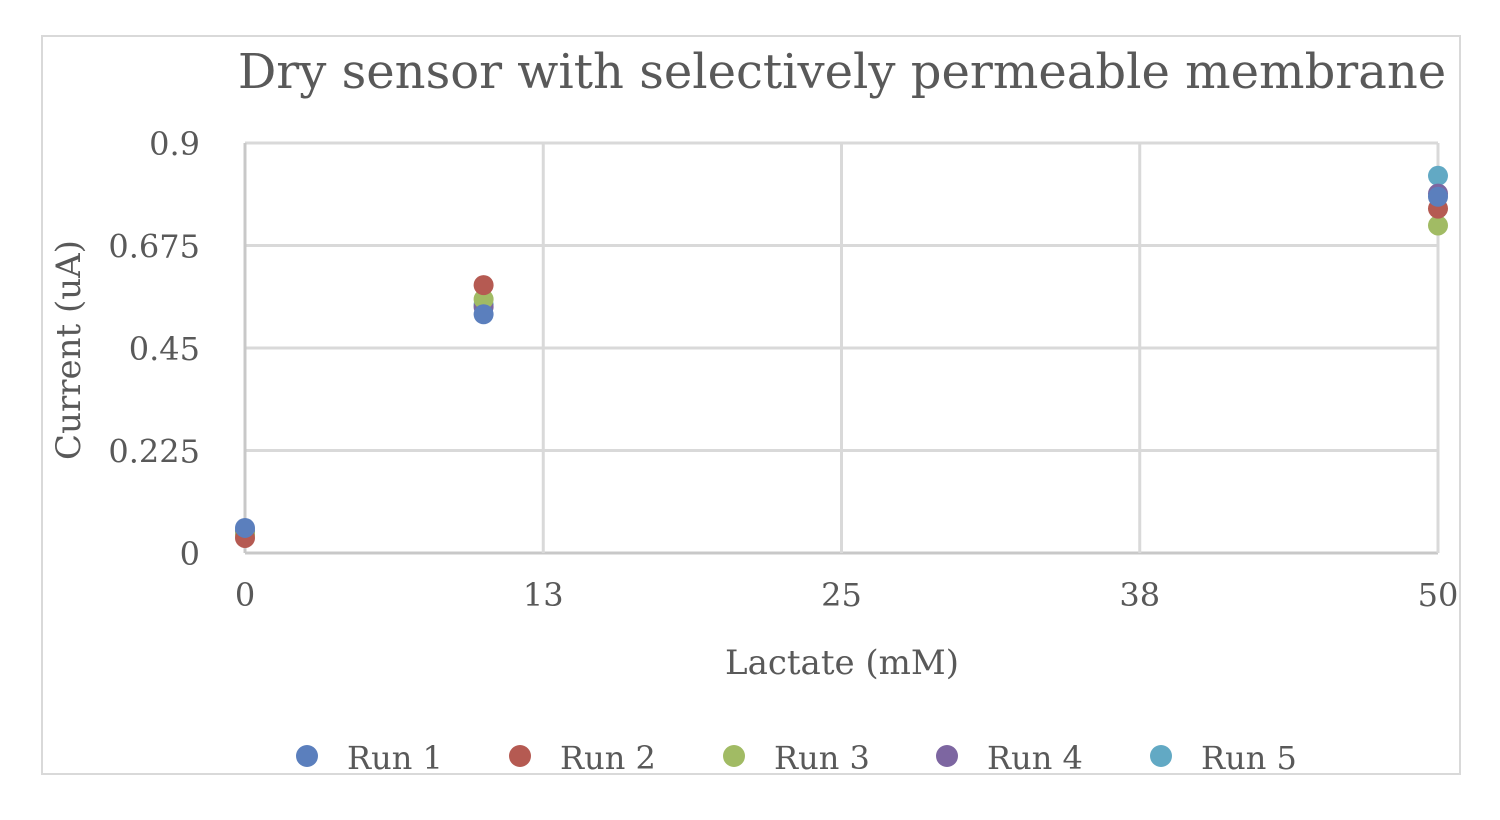 The height and width of the screenshot is (820, 1500). I want to click on x-tick-label: 13, so click(543, 595).